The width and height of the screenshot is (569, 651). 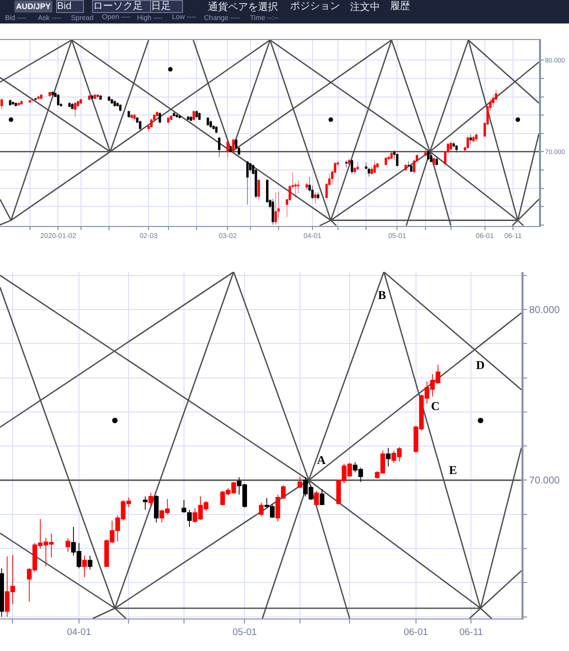 What do you see at coordinates (34, 6) in the screenshot?
I see `chart-title: AUD/JPY` at bounding box center [34, 6].